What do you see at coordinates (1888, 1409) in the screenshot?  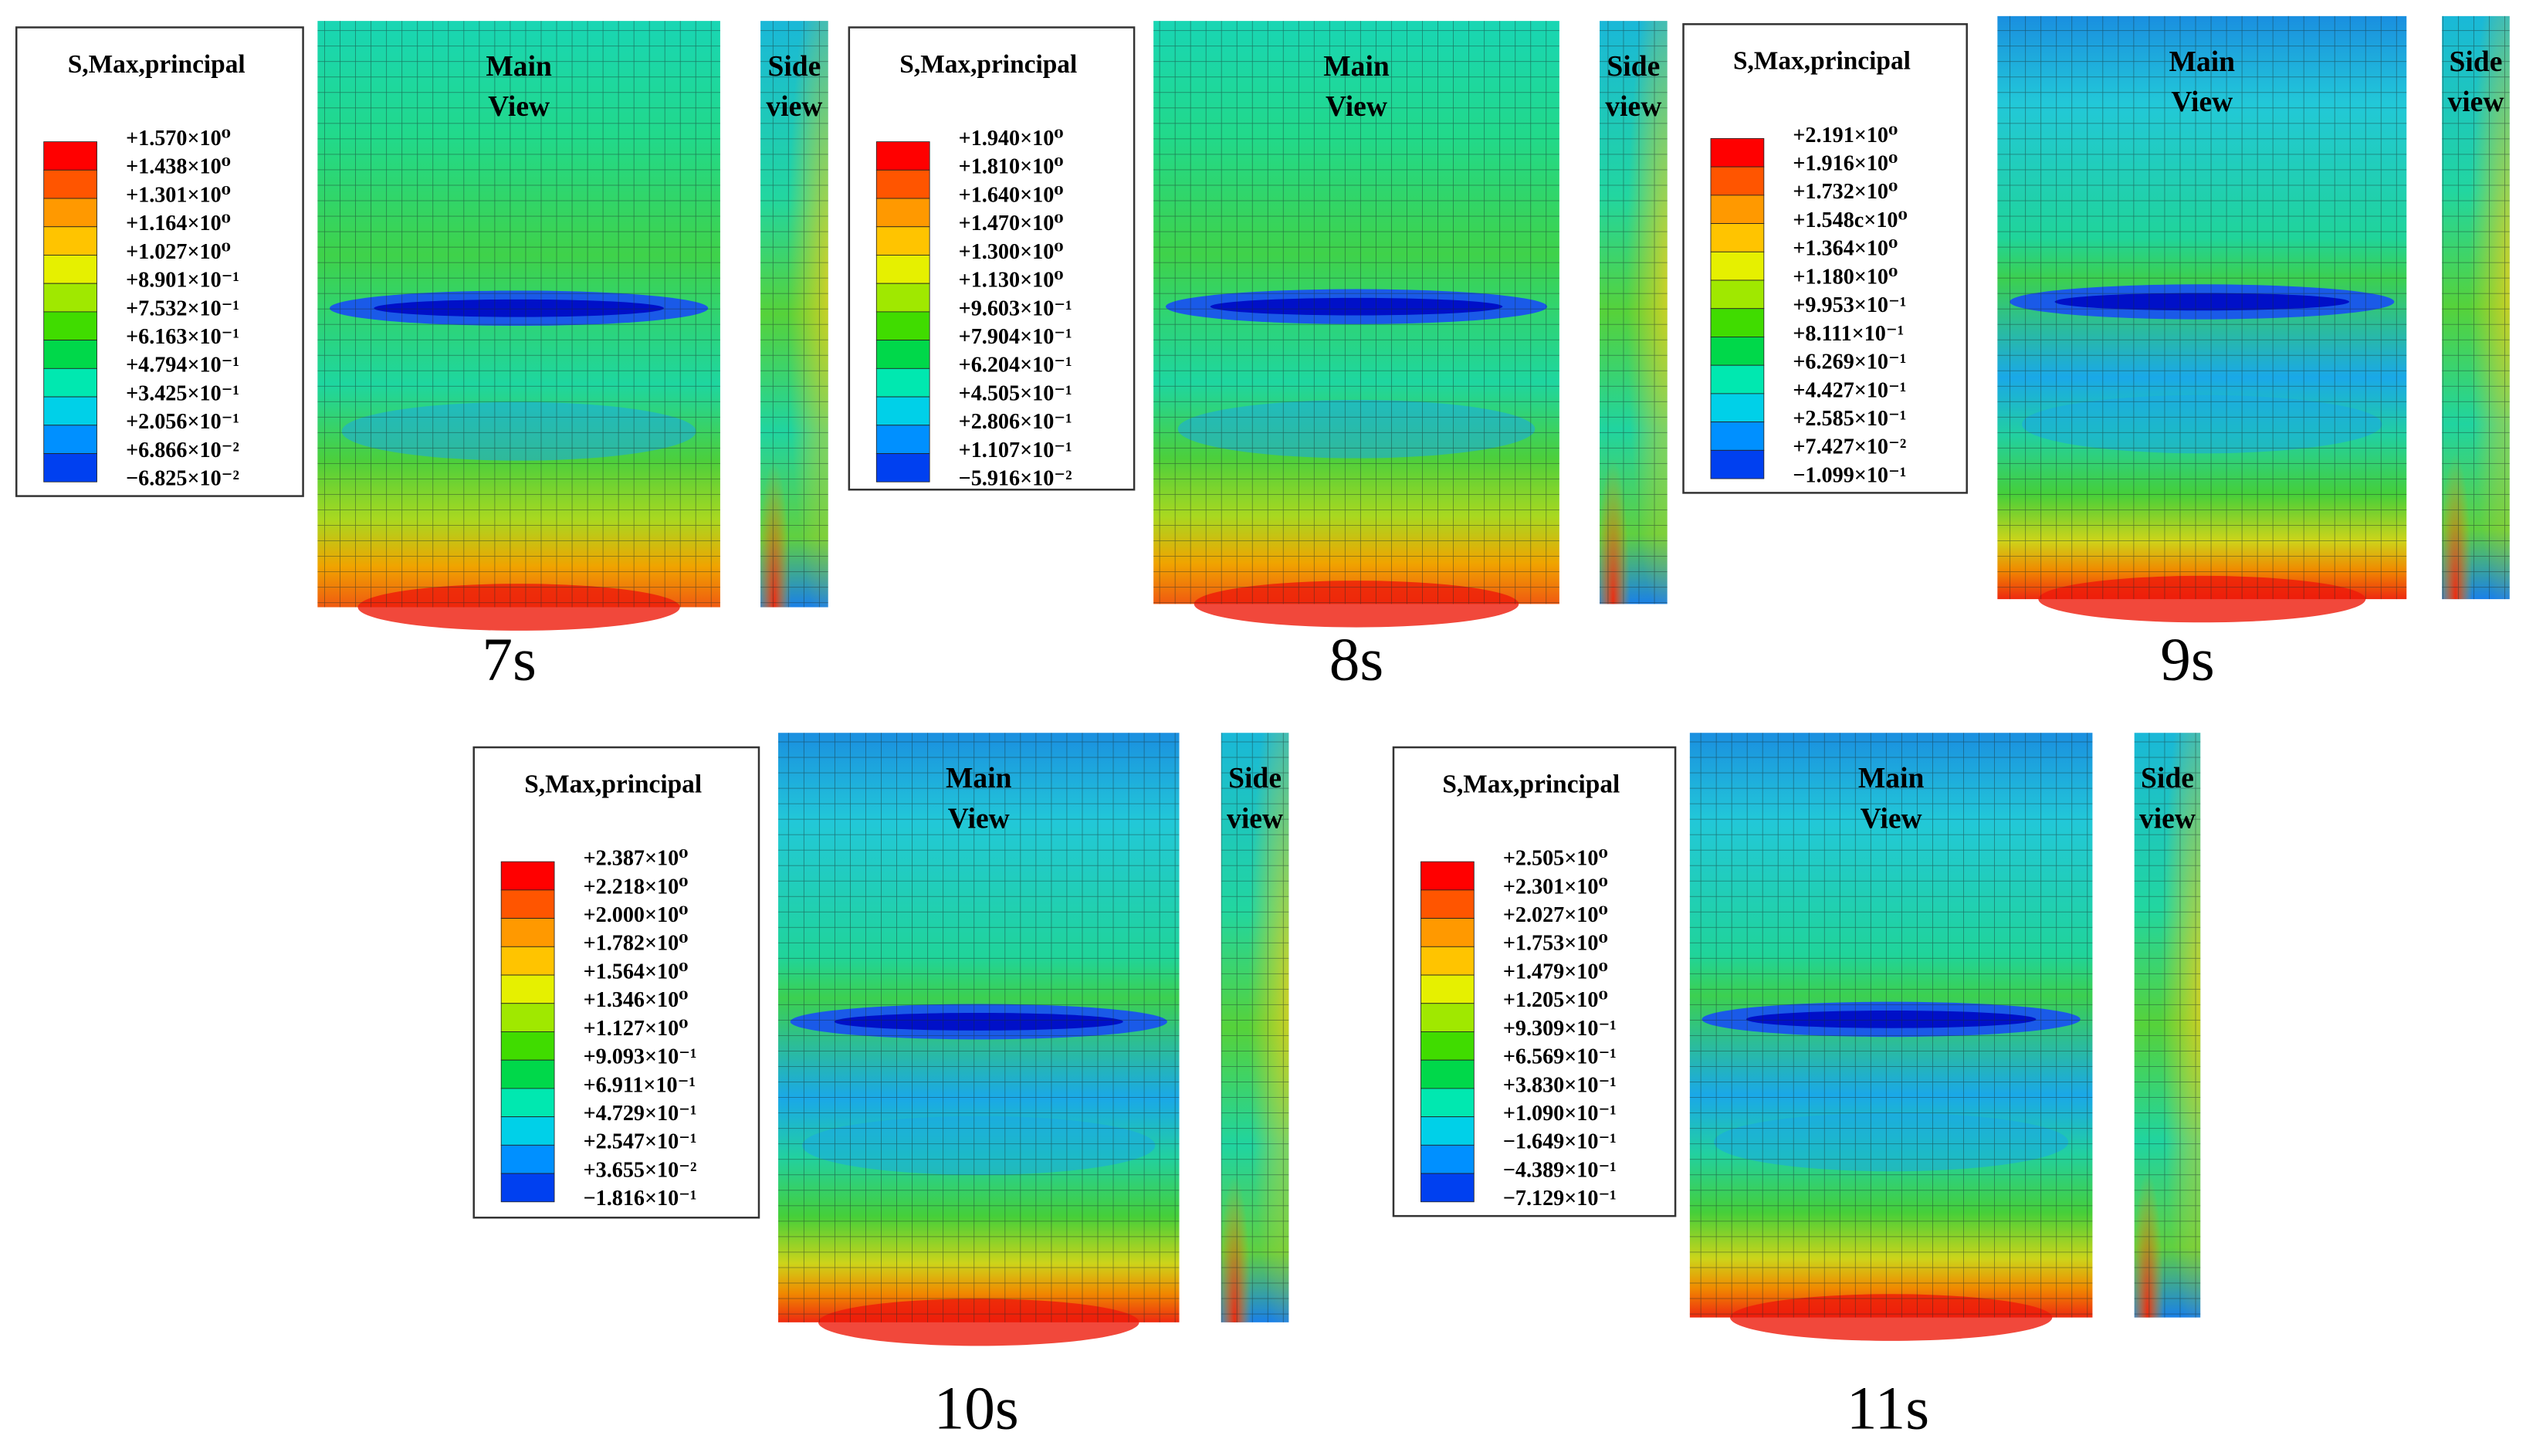 I see `time-label: 11s` at bounding box center [1888, 1409].